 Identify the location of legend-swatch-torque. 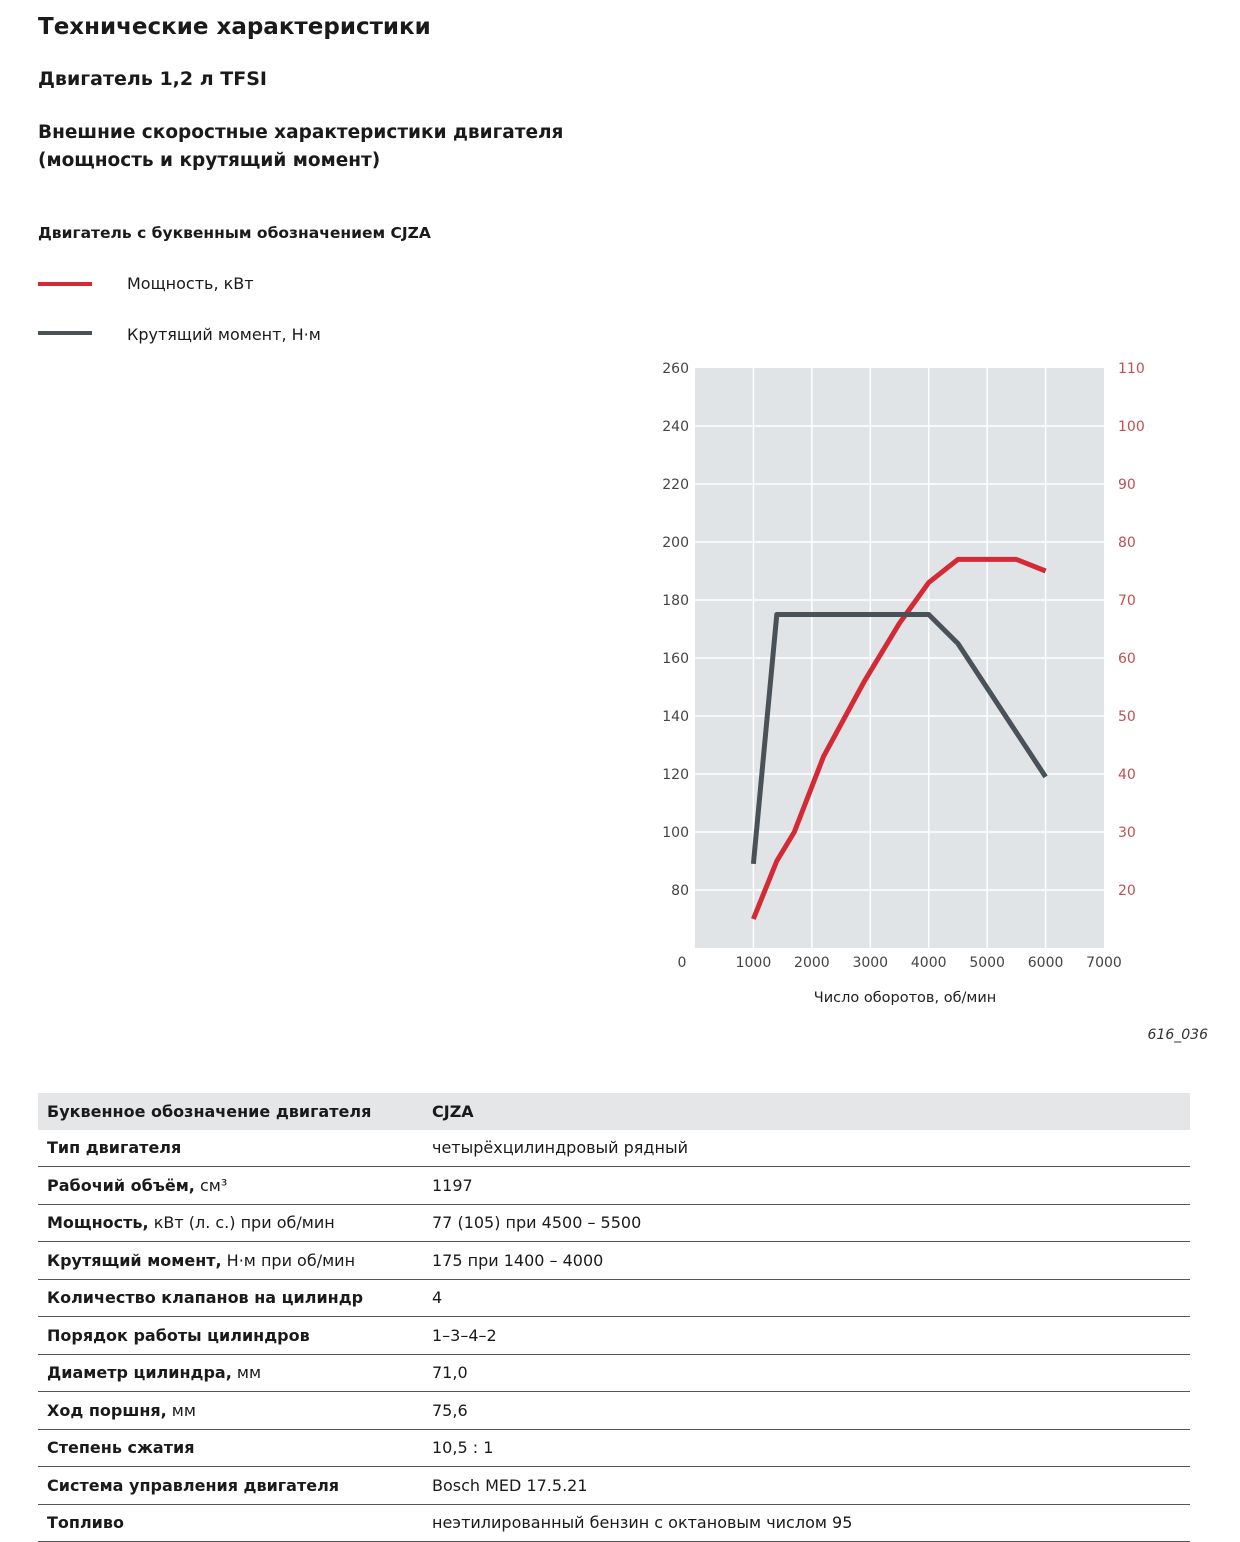
(65, 333).